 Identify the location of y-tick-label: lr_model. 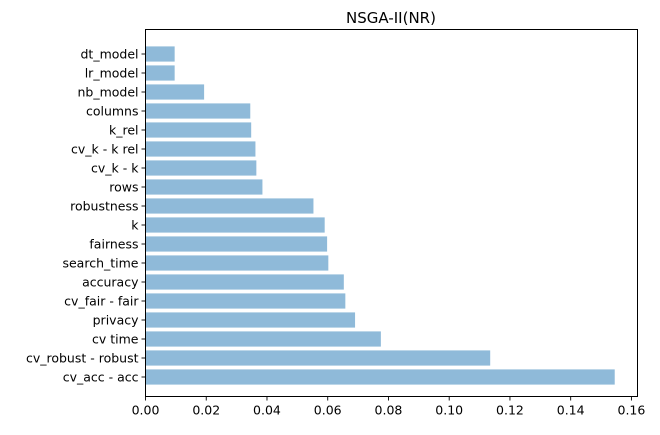
(112, 73).